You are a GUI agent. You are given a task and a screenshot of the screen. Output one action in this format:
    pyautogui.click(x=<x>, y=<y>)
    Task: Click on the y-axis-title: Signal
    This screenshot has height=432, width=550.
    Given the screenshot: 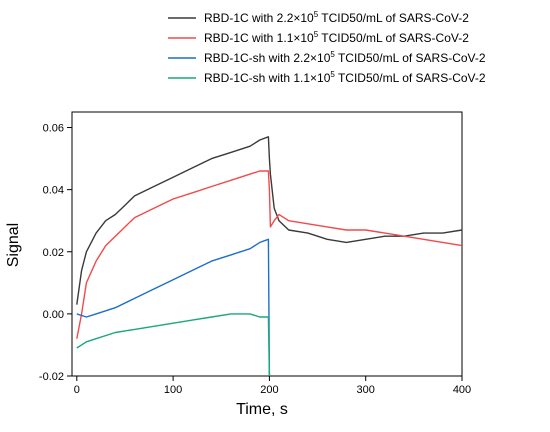 What is the action you would take?
    pyautogui.click(x=13, y=245)
    